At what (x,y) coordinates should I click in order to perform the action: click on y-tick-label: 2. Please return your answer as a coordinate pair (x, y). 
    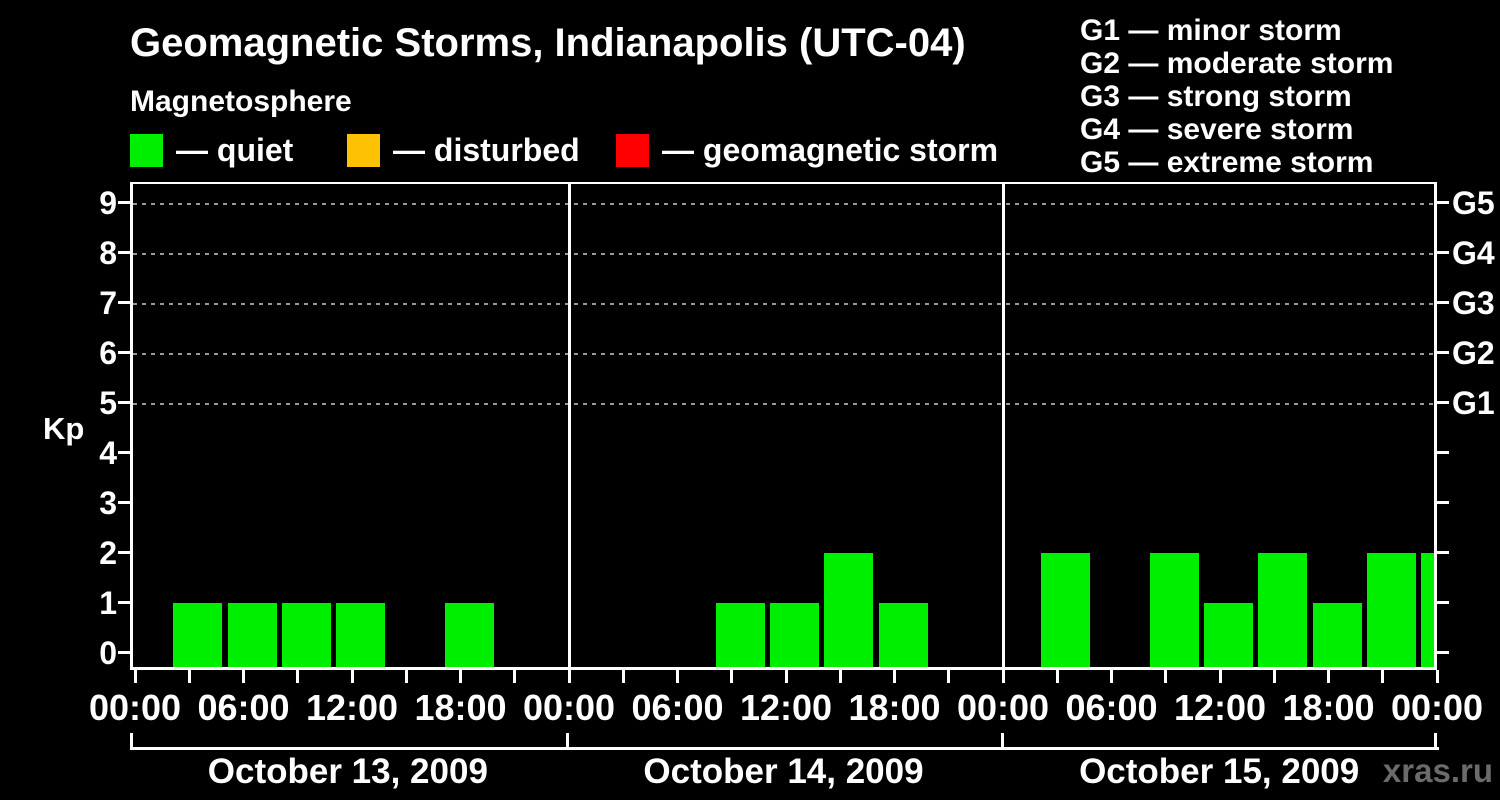
    Looking at the image, I should click on (108, 552).